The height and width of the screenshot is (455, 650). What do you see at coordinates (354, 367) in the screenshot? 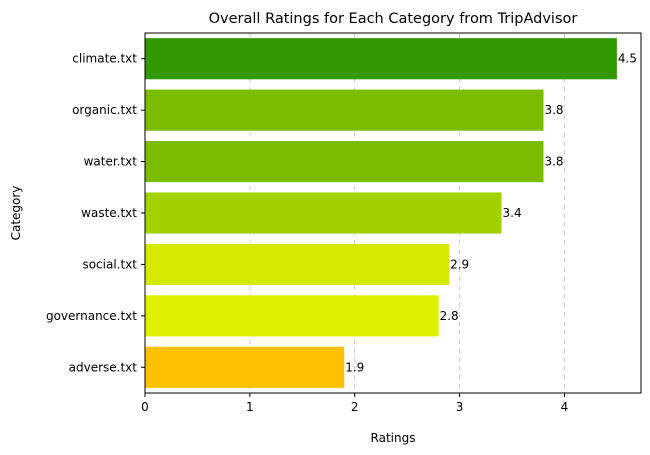
I see `data-label: 1.9` at bounding box center [354, 367].